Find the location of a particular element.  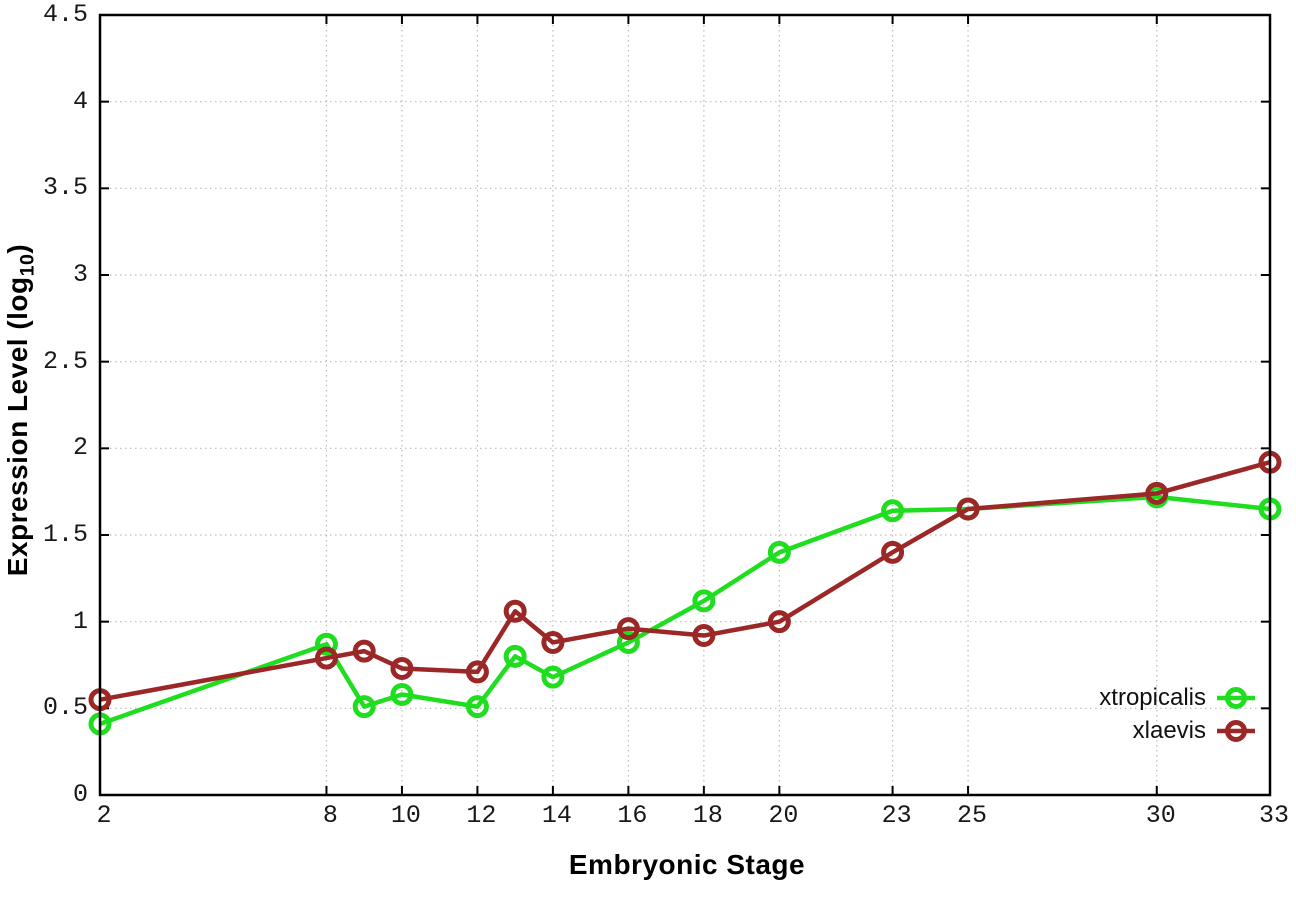

legend-marker-xtropicalis is located at coordinates (1236, 697).